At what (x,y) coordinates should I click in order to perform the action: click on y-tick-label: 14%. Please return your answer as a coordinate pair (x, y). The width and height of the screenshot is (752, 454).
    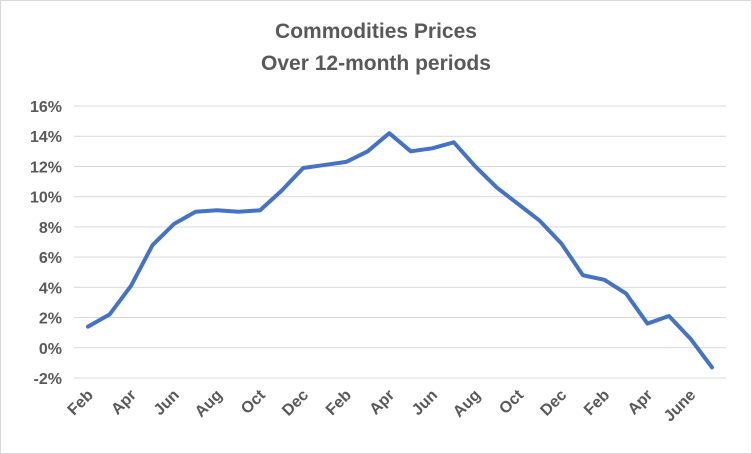
    Looking at the image, I should click on (46, 137).